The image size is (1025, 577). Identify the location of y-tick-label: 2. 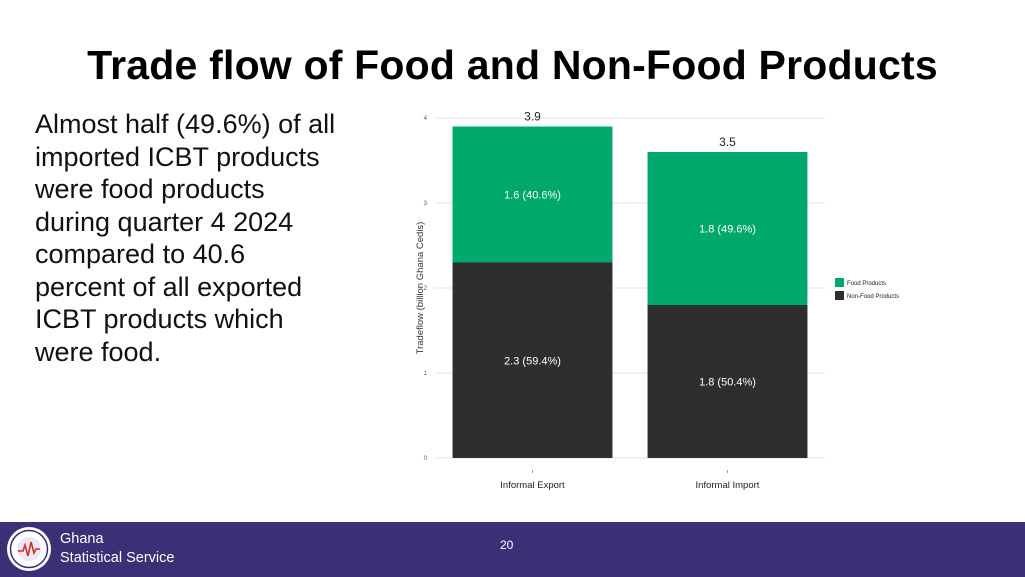
(426, 289).